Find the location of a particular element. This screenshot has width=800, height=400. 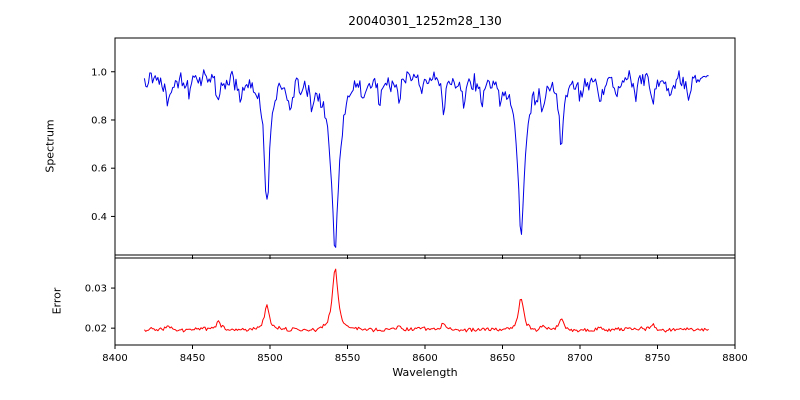

y-axis-label-error: Error is located at coordinates (57, 301).